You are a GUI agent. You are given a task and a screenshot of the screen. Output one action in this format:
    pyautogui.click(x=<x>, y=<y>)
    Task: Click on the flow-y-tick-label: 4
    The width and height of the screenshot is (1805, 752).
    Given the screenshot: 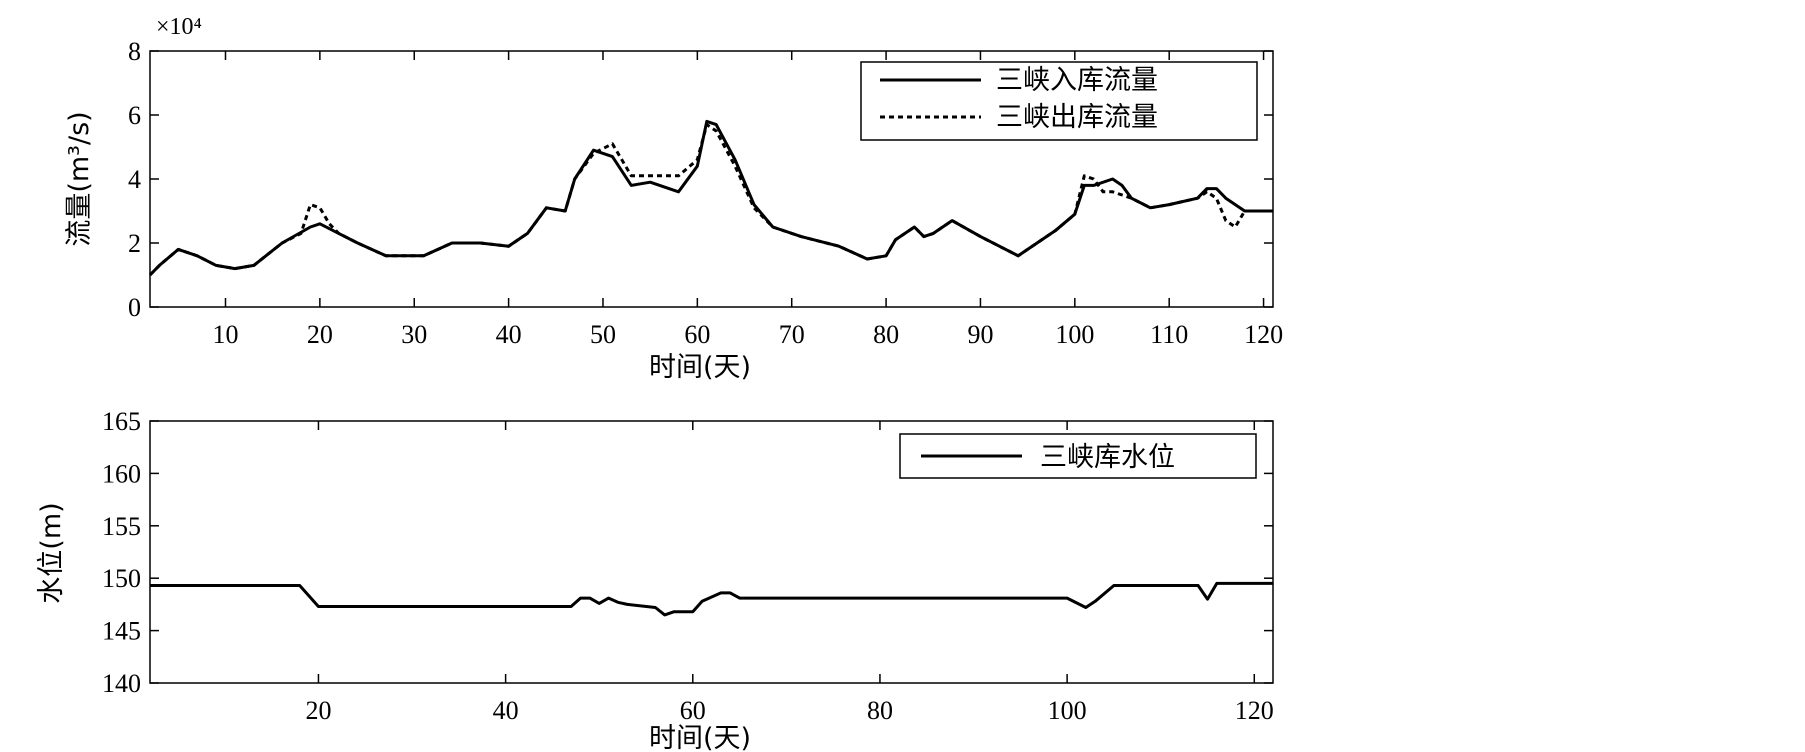 What is the action you would take?
    pyautogui.click(x=134, y=179)
    